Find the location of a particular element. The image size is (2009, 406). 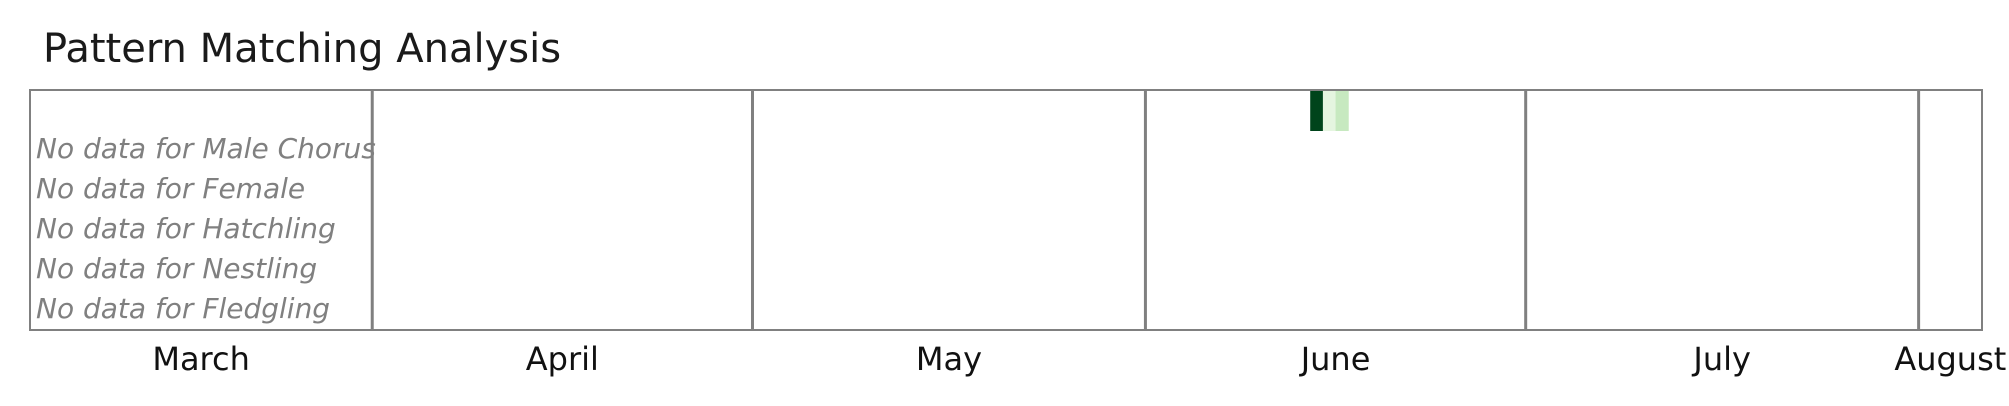

month-label-april: April is located at coordinates (562, 359).